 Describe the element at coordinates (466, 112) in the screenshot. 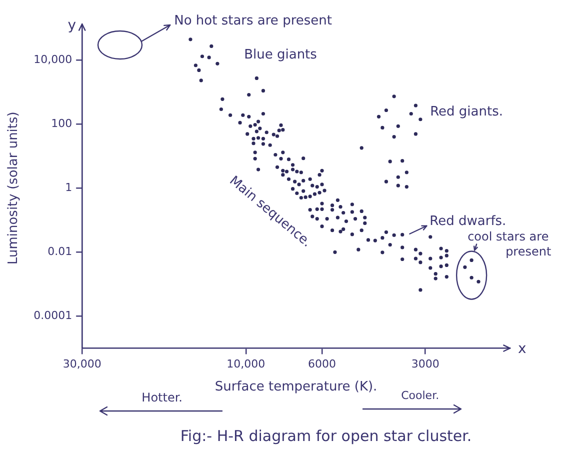

I see `annotation: Red giants.` at that location.